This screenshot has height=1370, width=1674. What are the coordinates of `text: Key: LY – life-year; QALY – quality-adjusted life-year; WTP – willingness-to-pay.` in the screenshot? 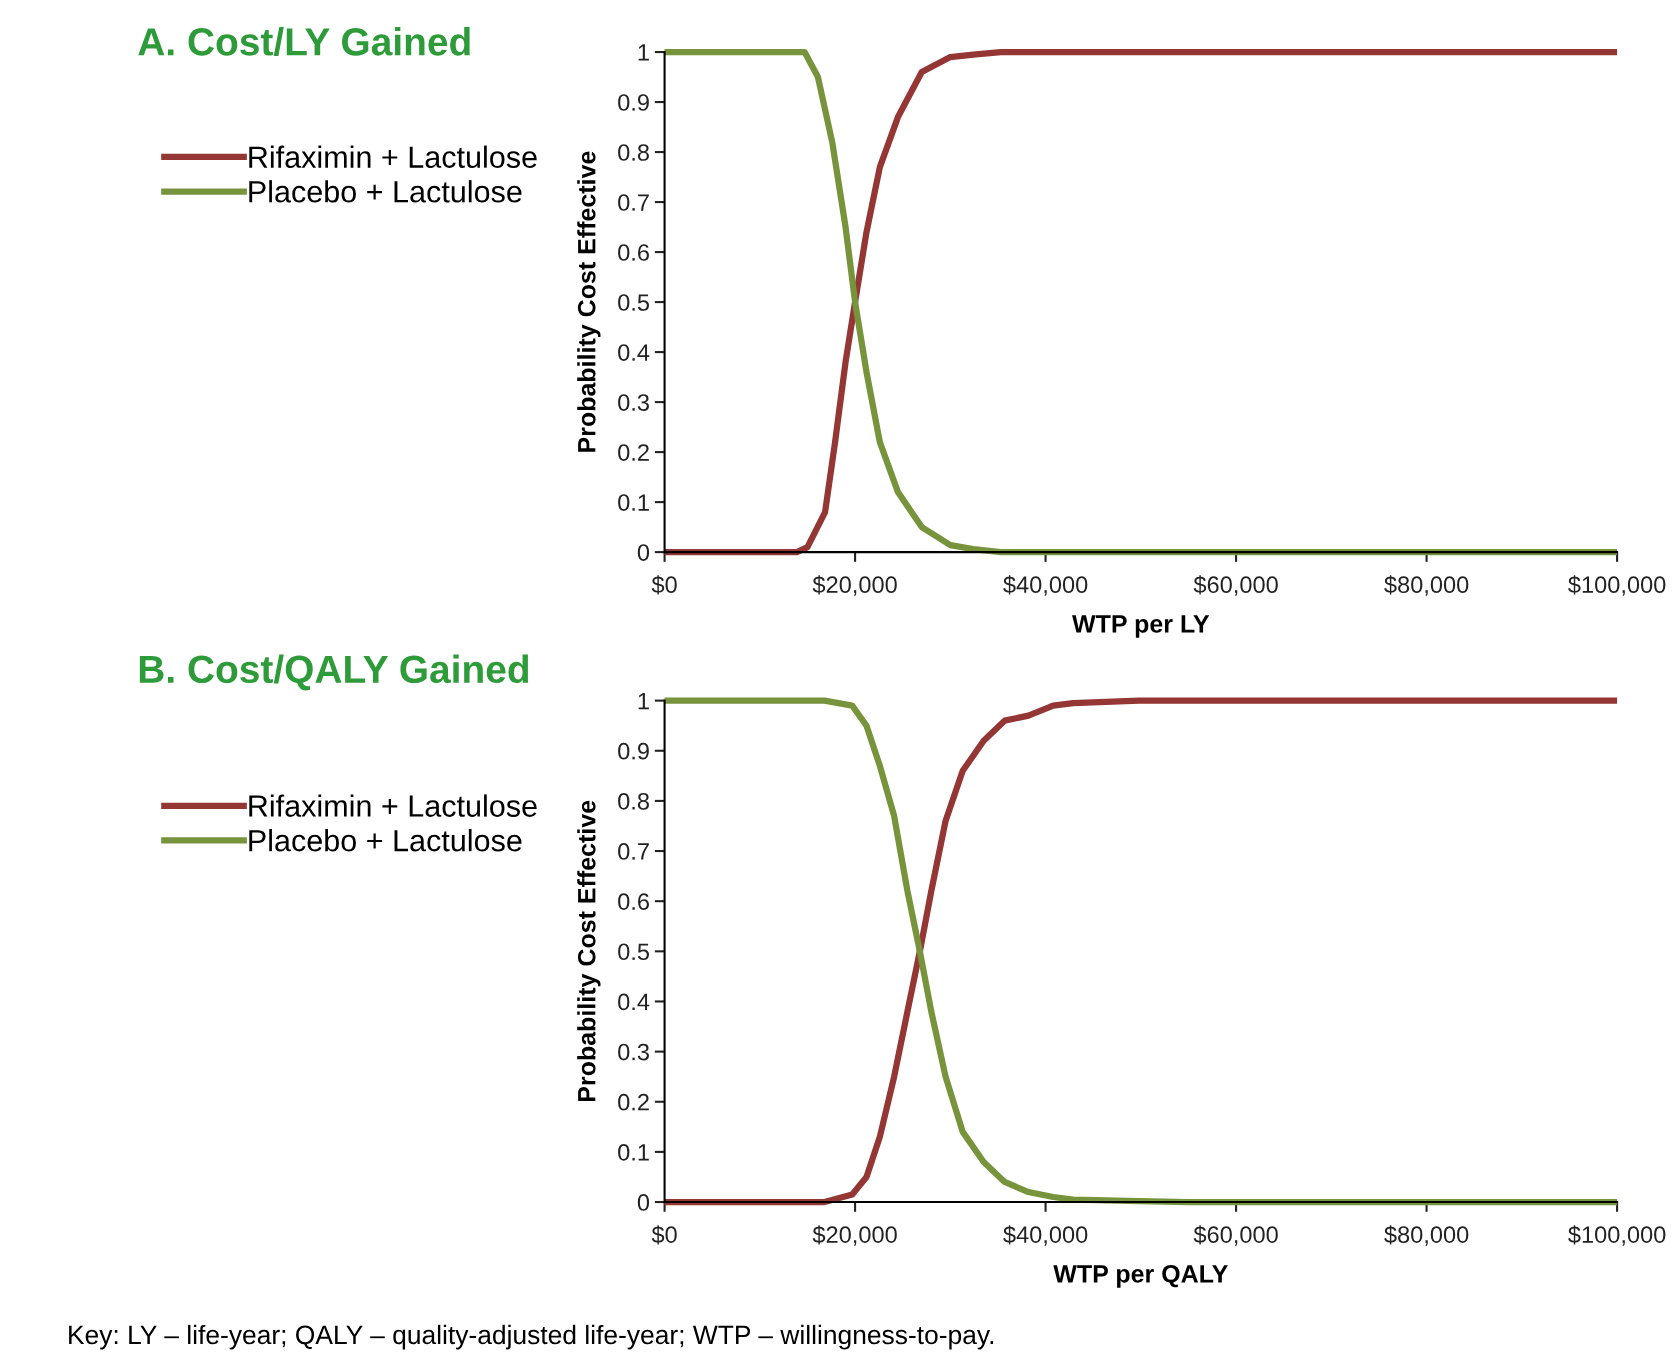 It's located at (531, 1337).